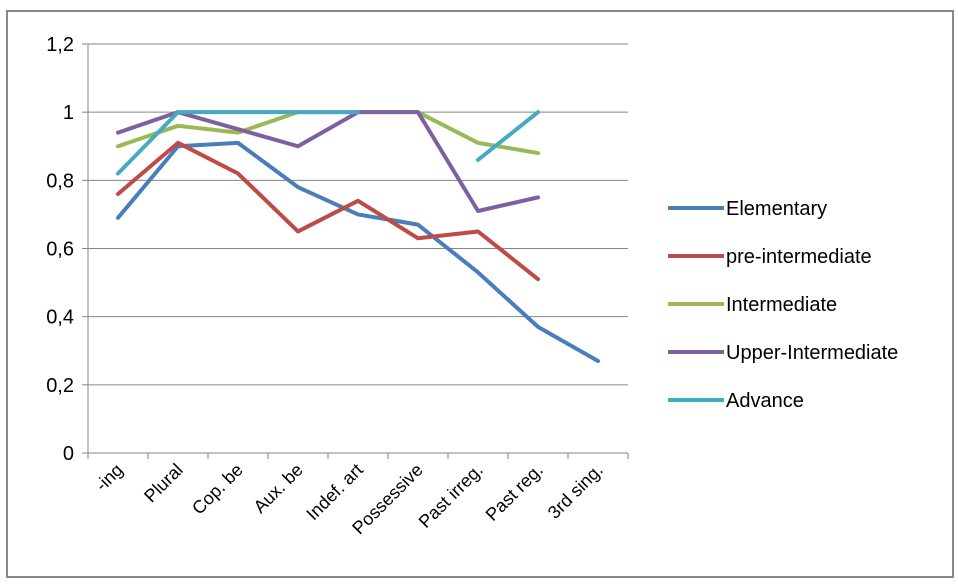 This screenshot has width=958, height=584. I want to click on y-tick-label: 0,2, so click(60, 386).